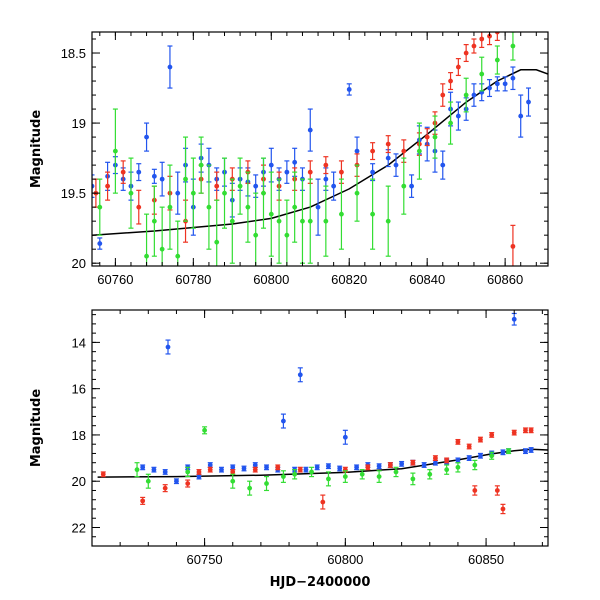 This screenshot has height=600, width=600. What do you see at coordinates (79, 389) in the screenshot?
I see `y-tick-label: 16` at bounding box center [79, 389].